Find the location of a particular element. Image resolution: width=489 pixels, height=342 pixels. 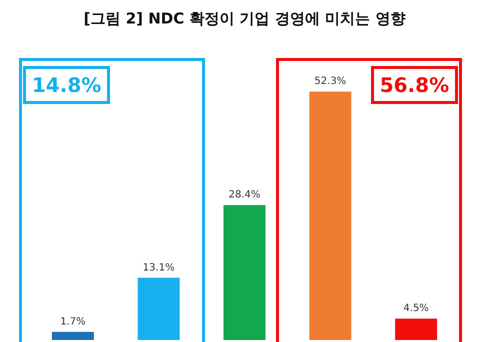

data-label: 28.4% is located at coordinates (244, 195).